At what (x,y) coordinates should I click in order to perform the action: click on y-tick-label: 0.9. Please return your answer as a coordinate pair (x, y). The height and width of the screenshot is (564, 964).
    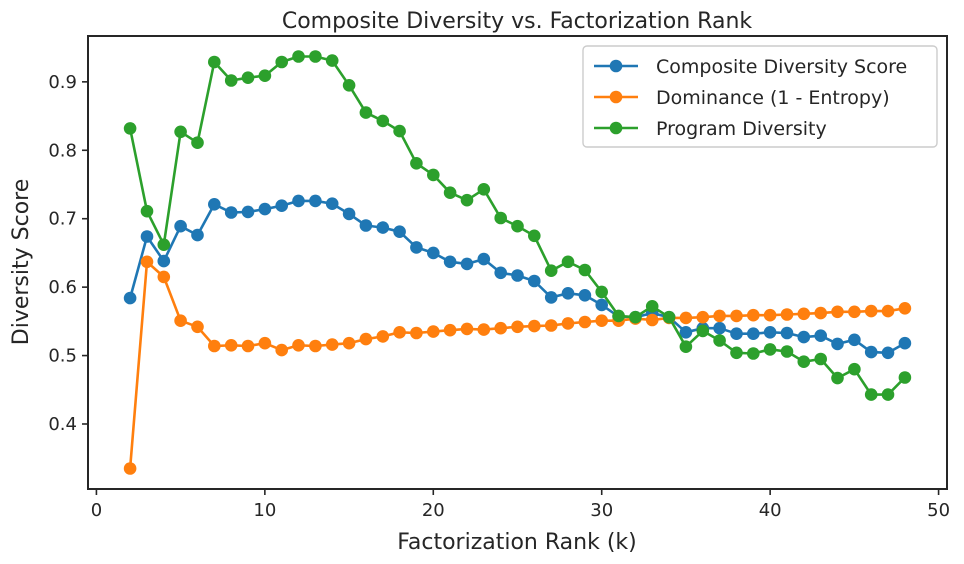
    Looking at the image, I should click on (62, 82).